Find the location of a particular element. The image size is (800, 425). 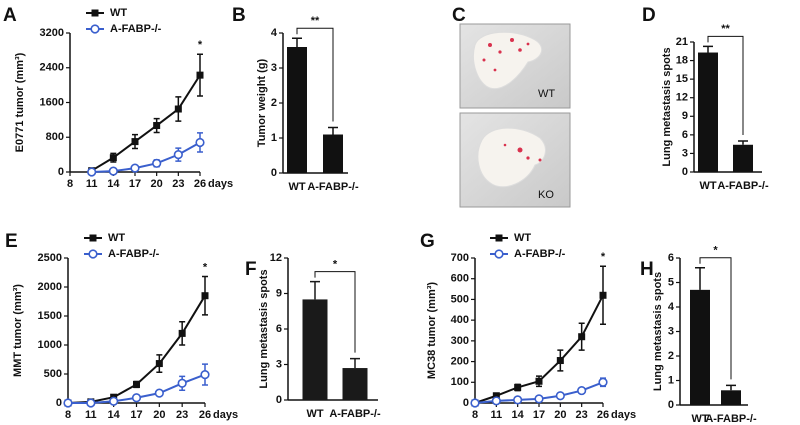

y-tick-label: 5 is located at coordinates (671, 282).